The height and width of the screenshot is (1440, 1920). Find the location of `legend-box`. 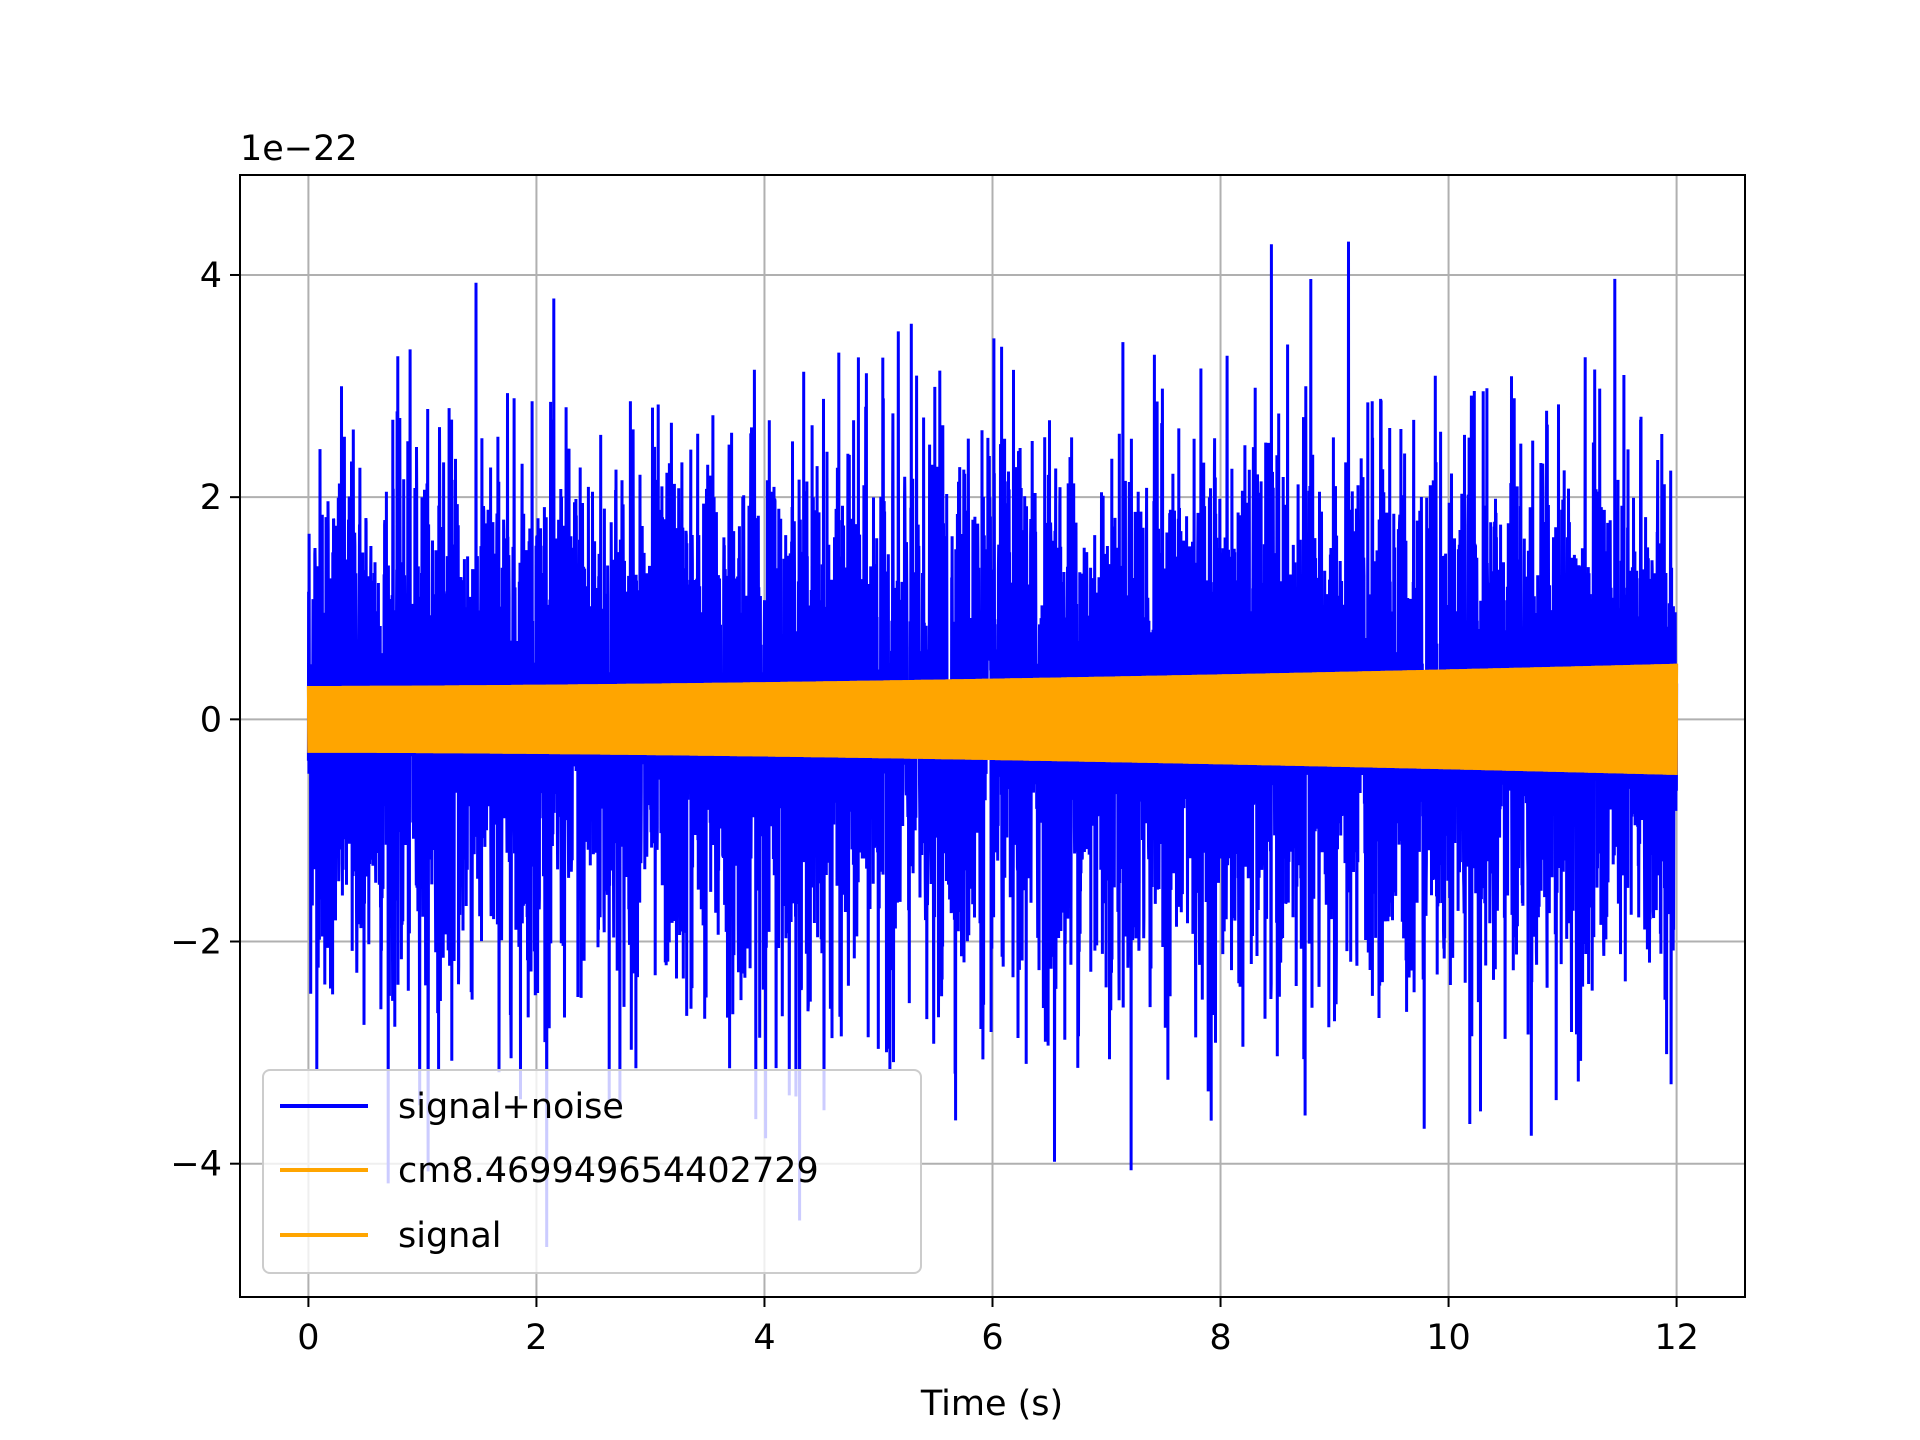

legend-box is located at coordinates (592, 1171).